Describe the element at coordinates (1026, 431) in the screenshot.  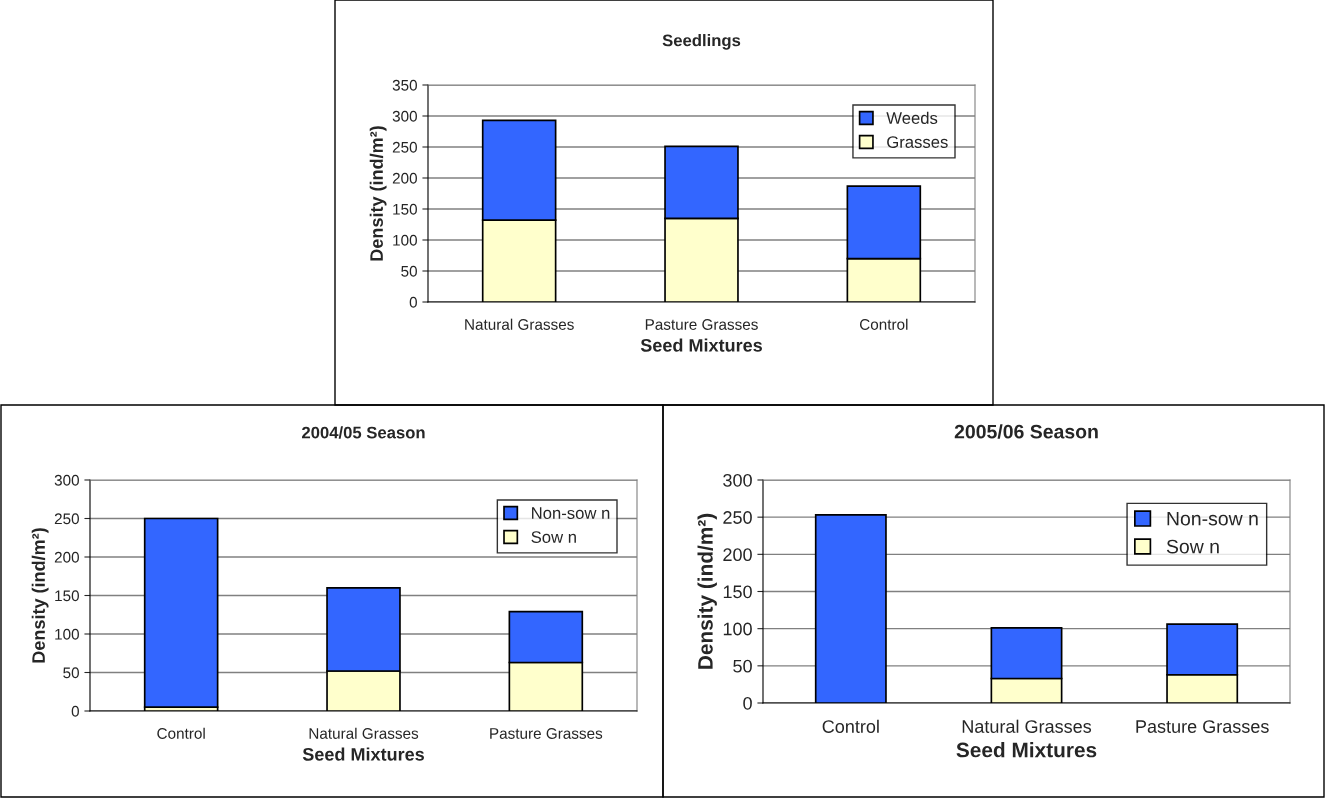
I see `chart-title: 2005/06 Season` at that location.